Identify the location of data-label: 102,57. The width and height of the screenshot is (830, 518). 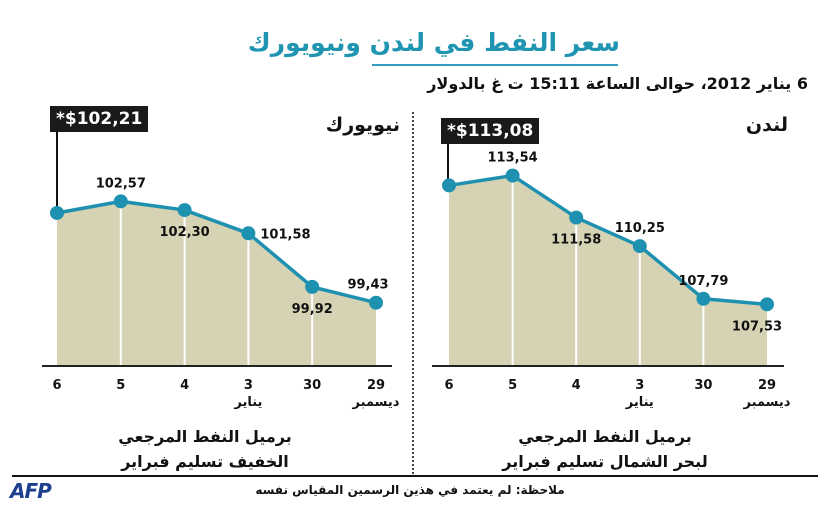
(121, 183).